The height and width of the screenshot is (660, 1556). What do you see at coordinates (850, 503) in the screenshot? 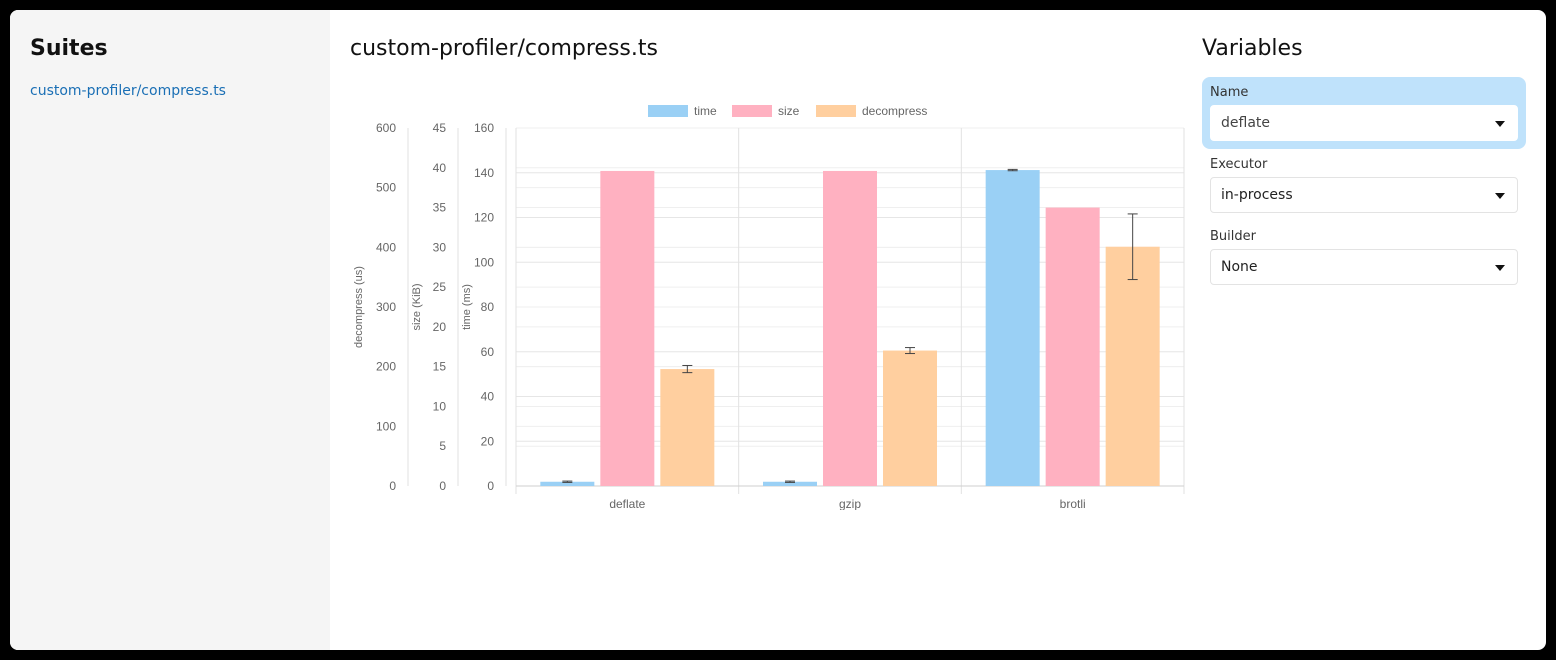
I see `x-tick-label: gzip` at bounding box center [850, 503].